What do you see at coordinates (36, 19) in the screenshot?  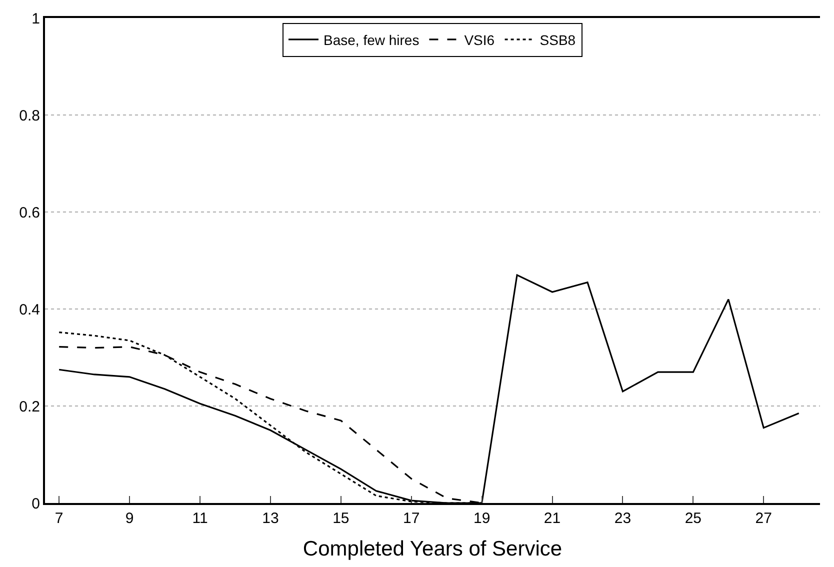 I see `y-tick-label: 1` at bounding box center [36, 19].